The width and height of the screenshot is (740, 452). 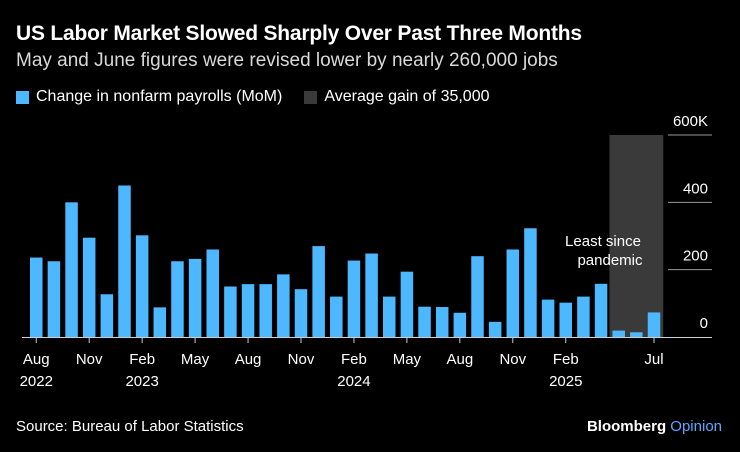 What do you see at coordinates (690, 121) in the screenshot?
I see `y-tick-label: 600K` at bounding box center [690, 121].